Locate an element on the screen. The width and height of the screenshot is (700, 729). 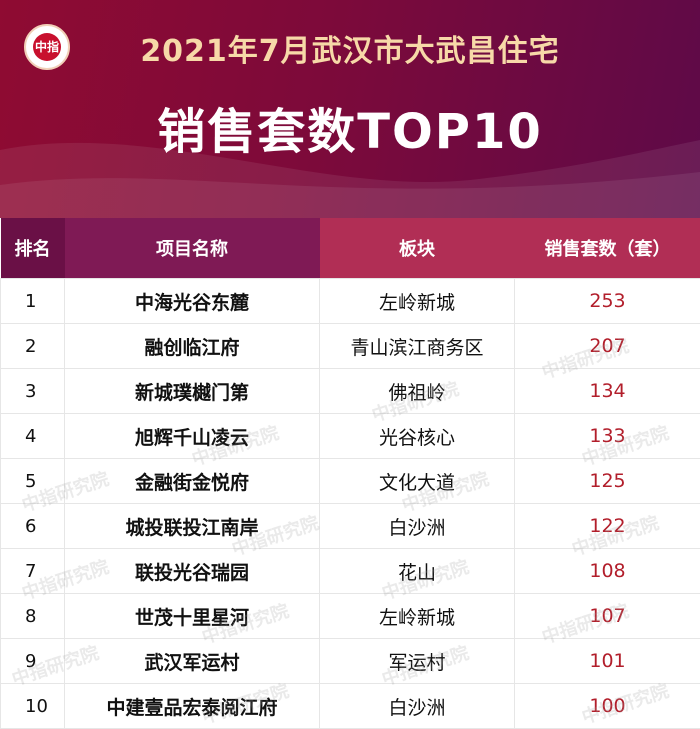
table-row: 2 融创临江府 青山滨江商务区 207 is located at coordinates (350, 346).